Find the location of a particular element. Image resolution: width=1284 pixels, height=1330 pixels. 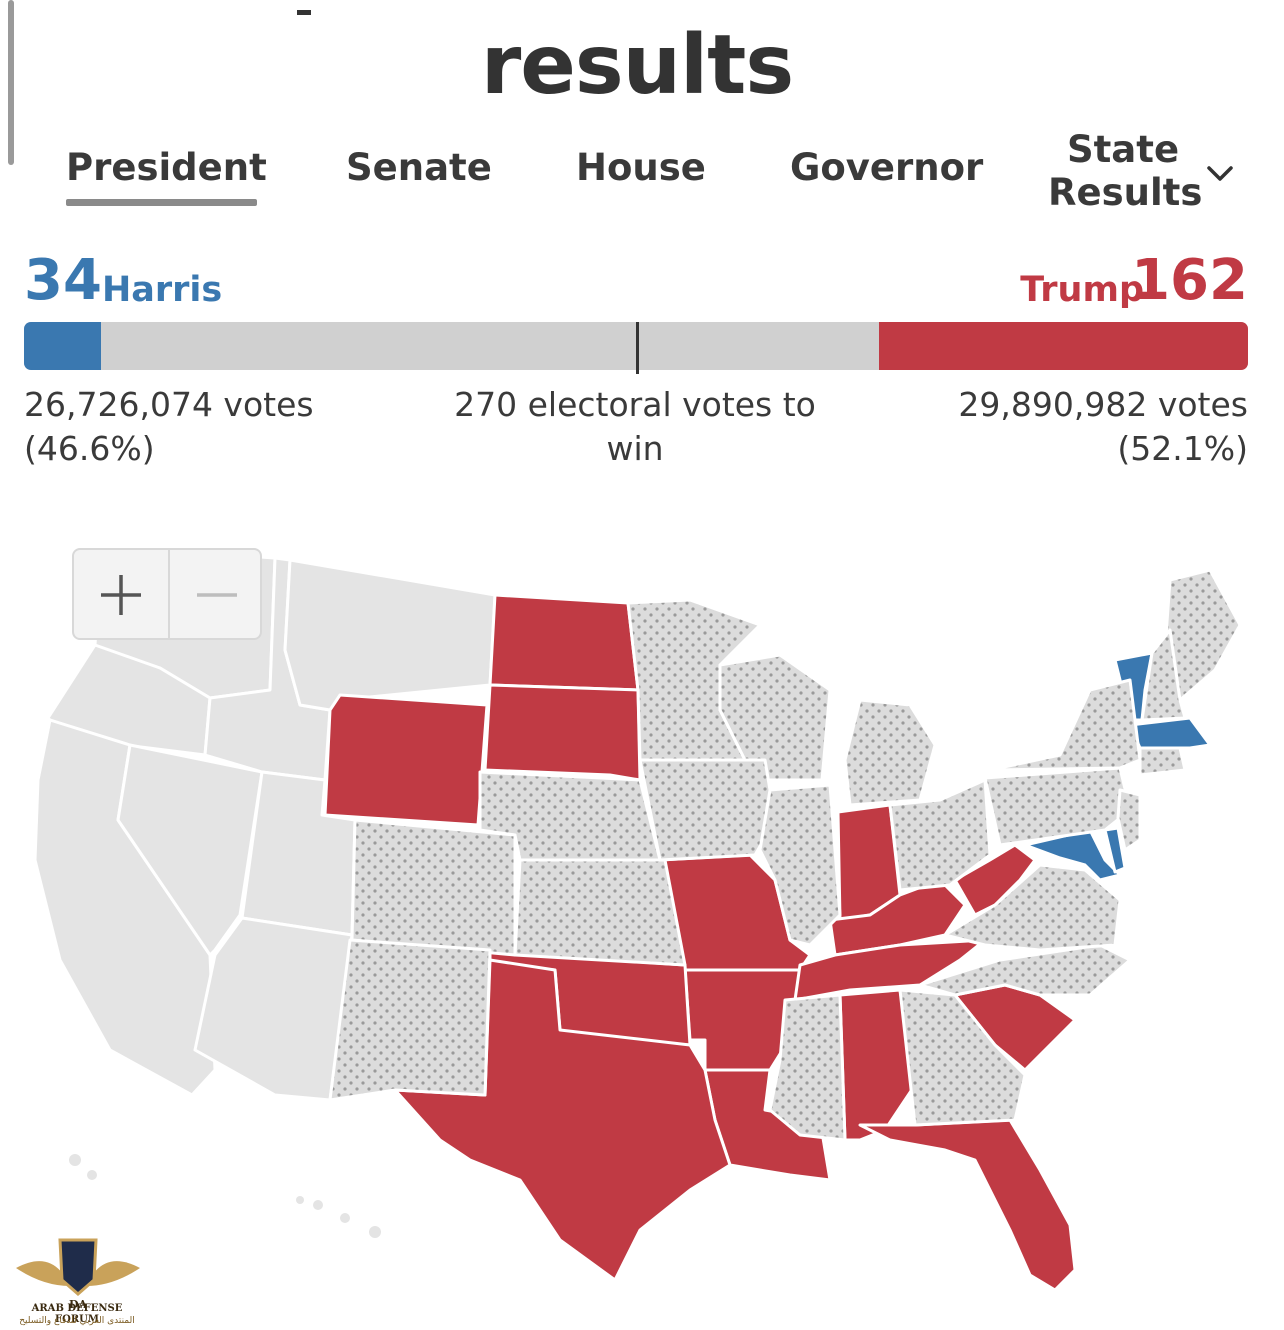

state-KS is located at coordinates (600, 912).